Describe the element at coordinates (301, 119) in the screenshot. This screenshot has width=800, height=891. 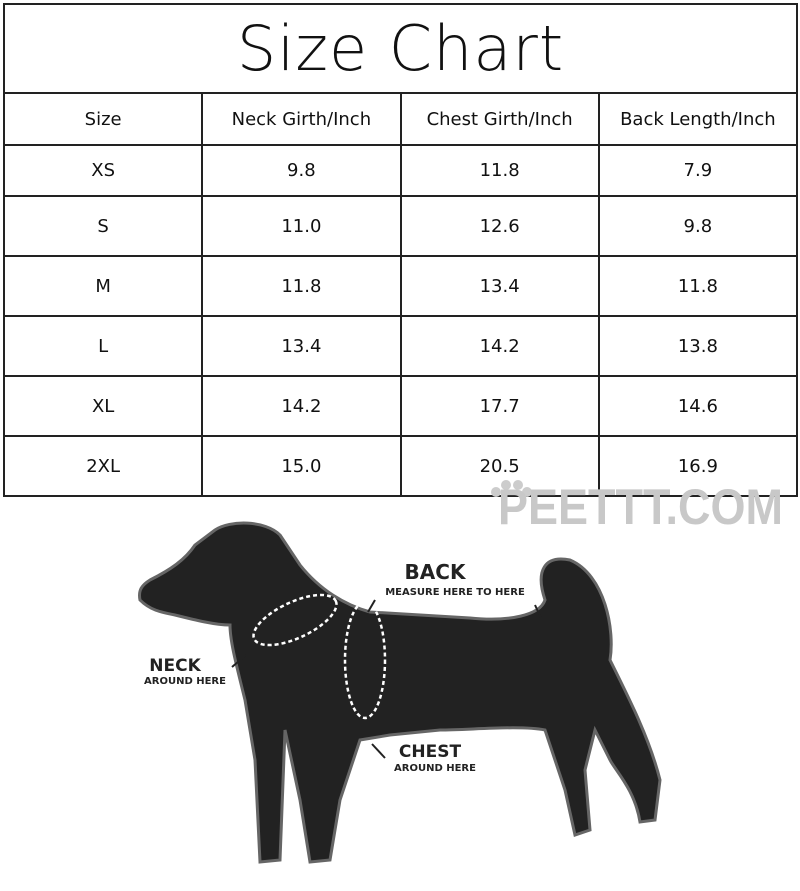
I see `header-neck: Neck Girth/Inch` at that location.